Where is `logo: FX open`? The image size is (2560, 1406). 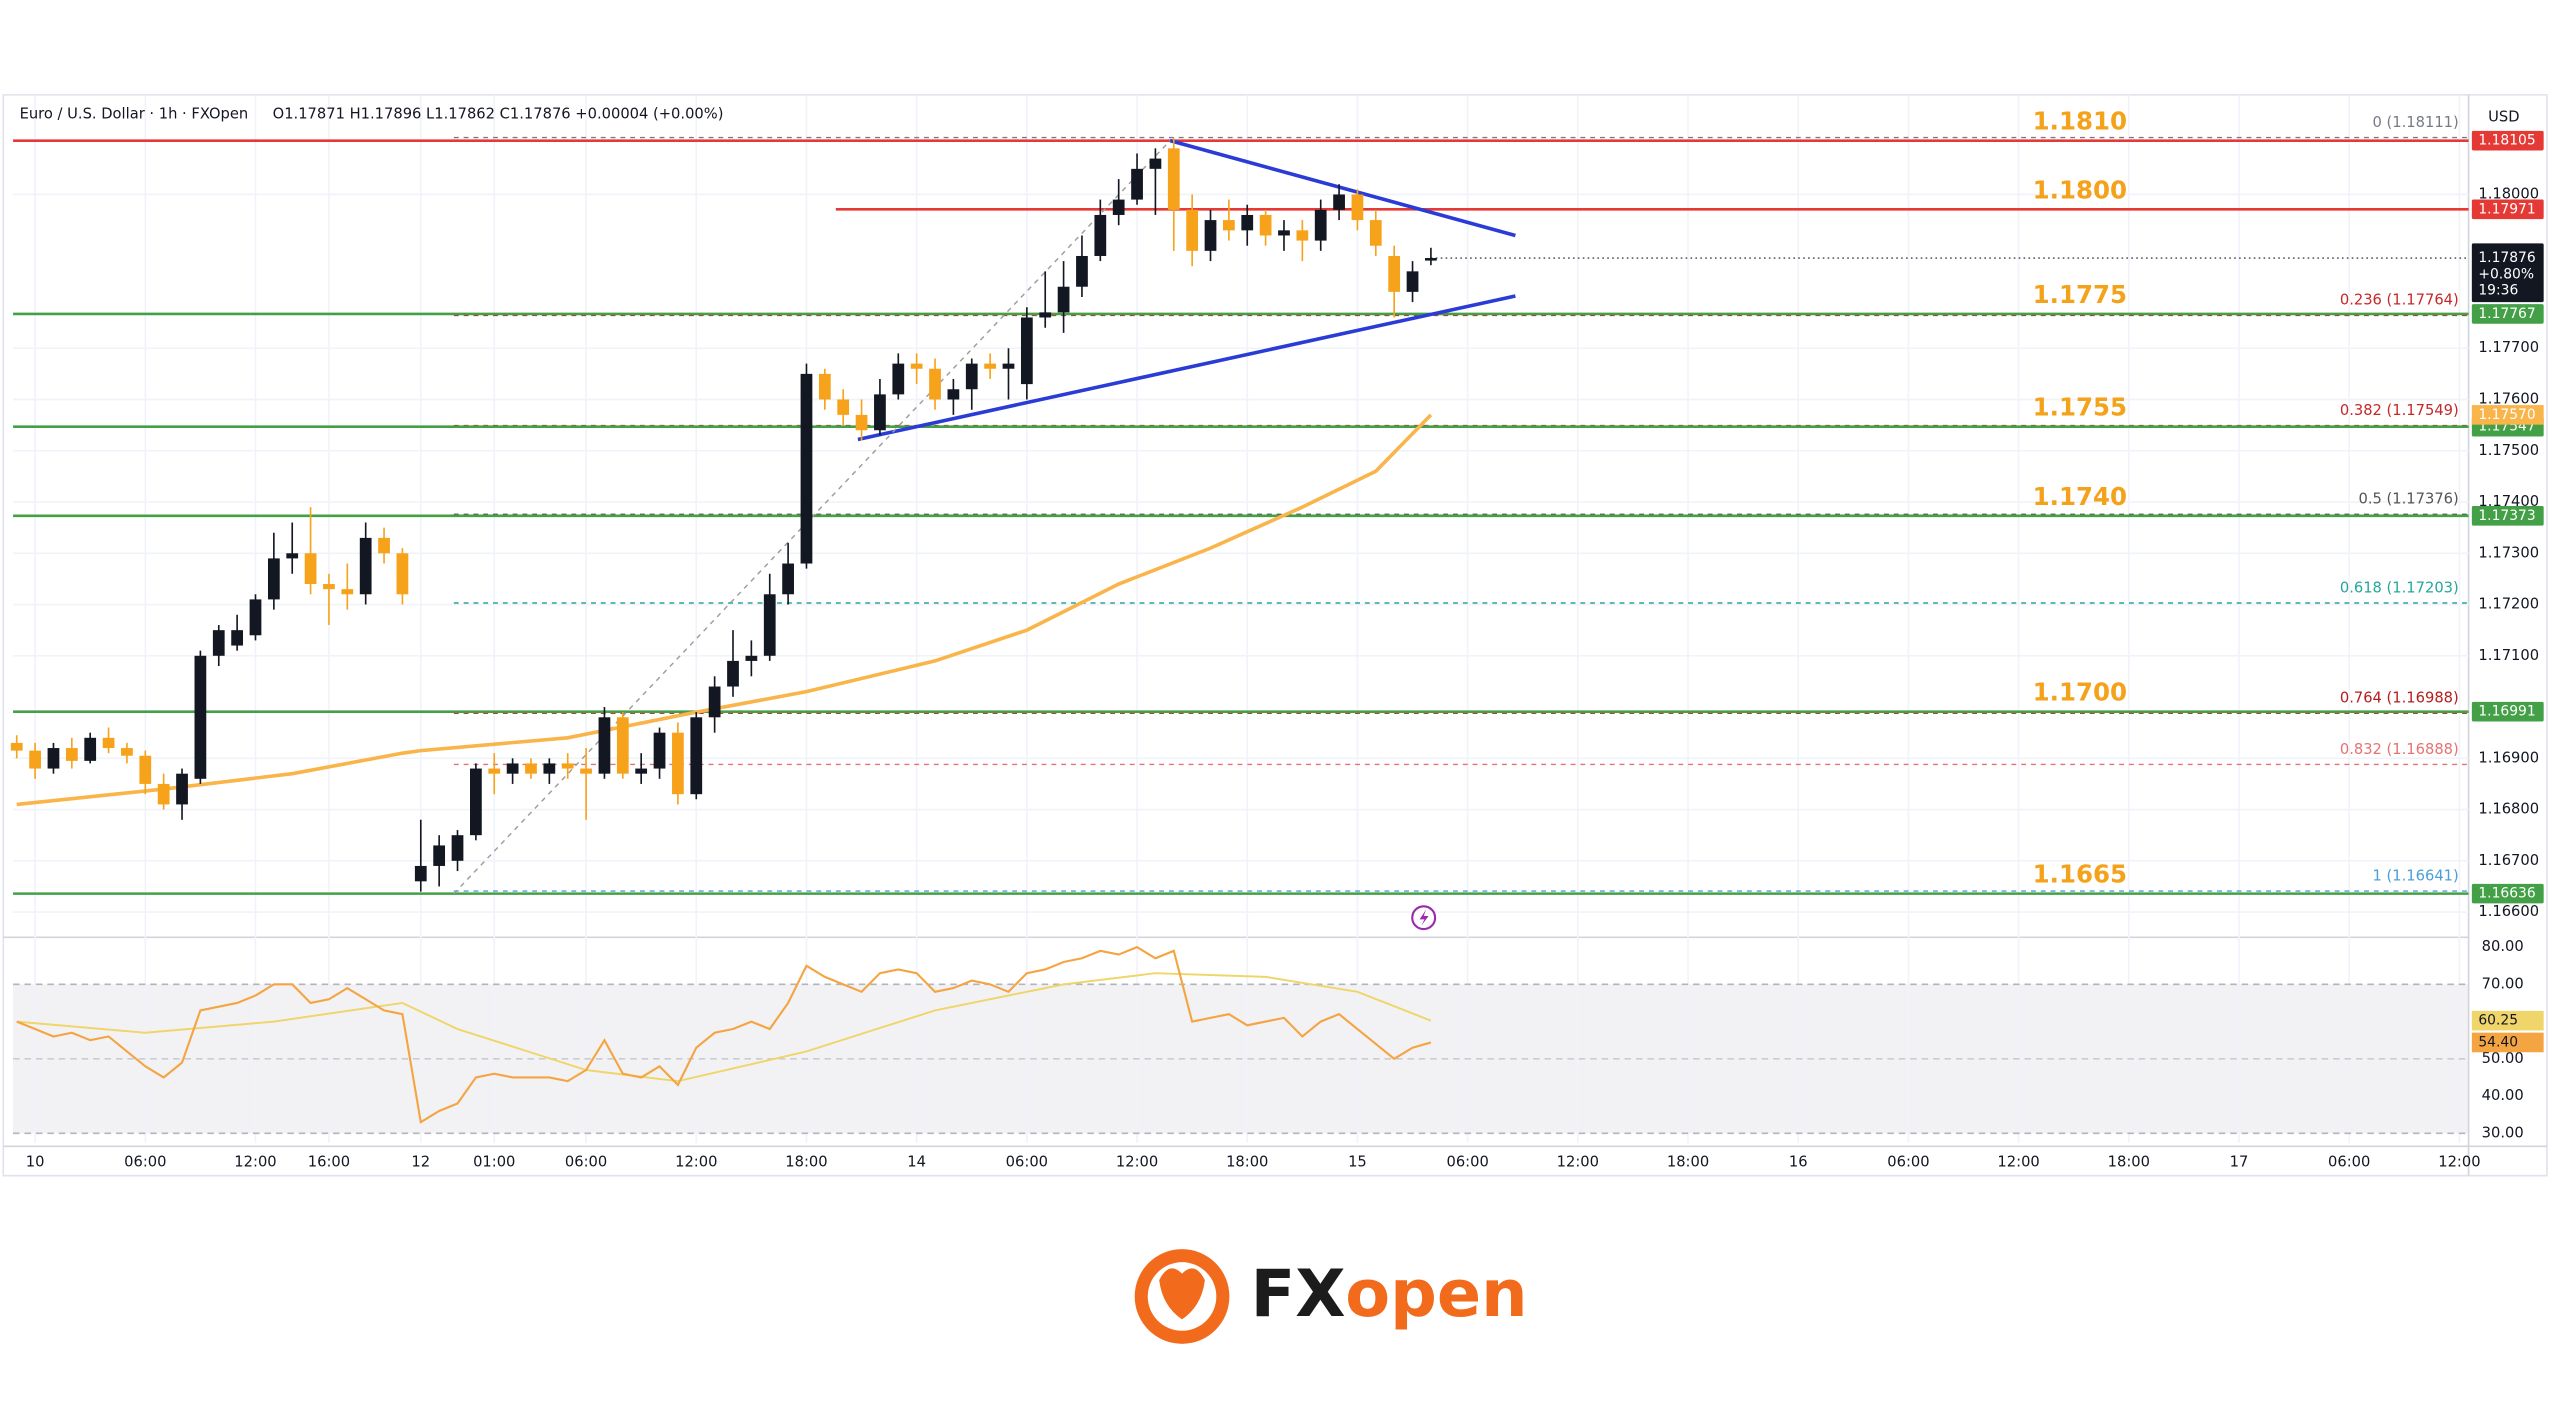 logo: FX open is located at coordinates (1331, 1296).